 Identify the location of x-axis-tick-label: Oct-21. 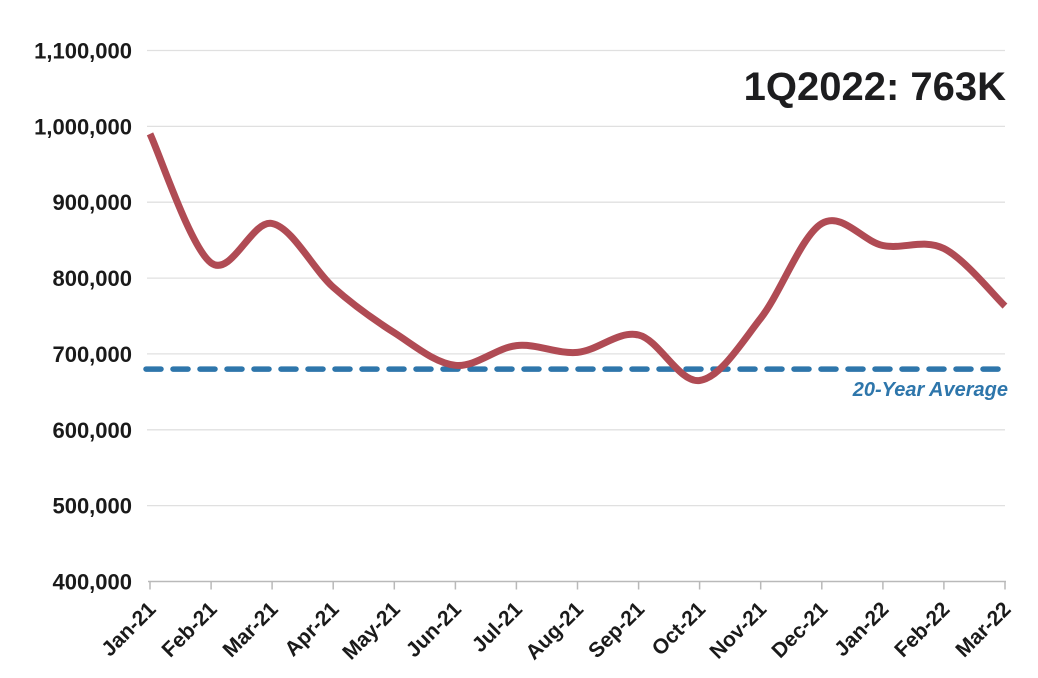
(679, 629).